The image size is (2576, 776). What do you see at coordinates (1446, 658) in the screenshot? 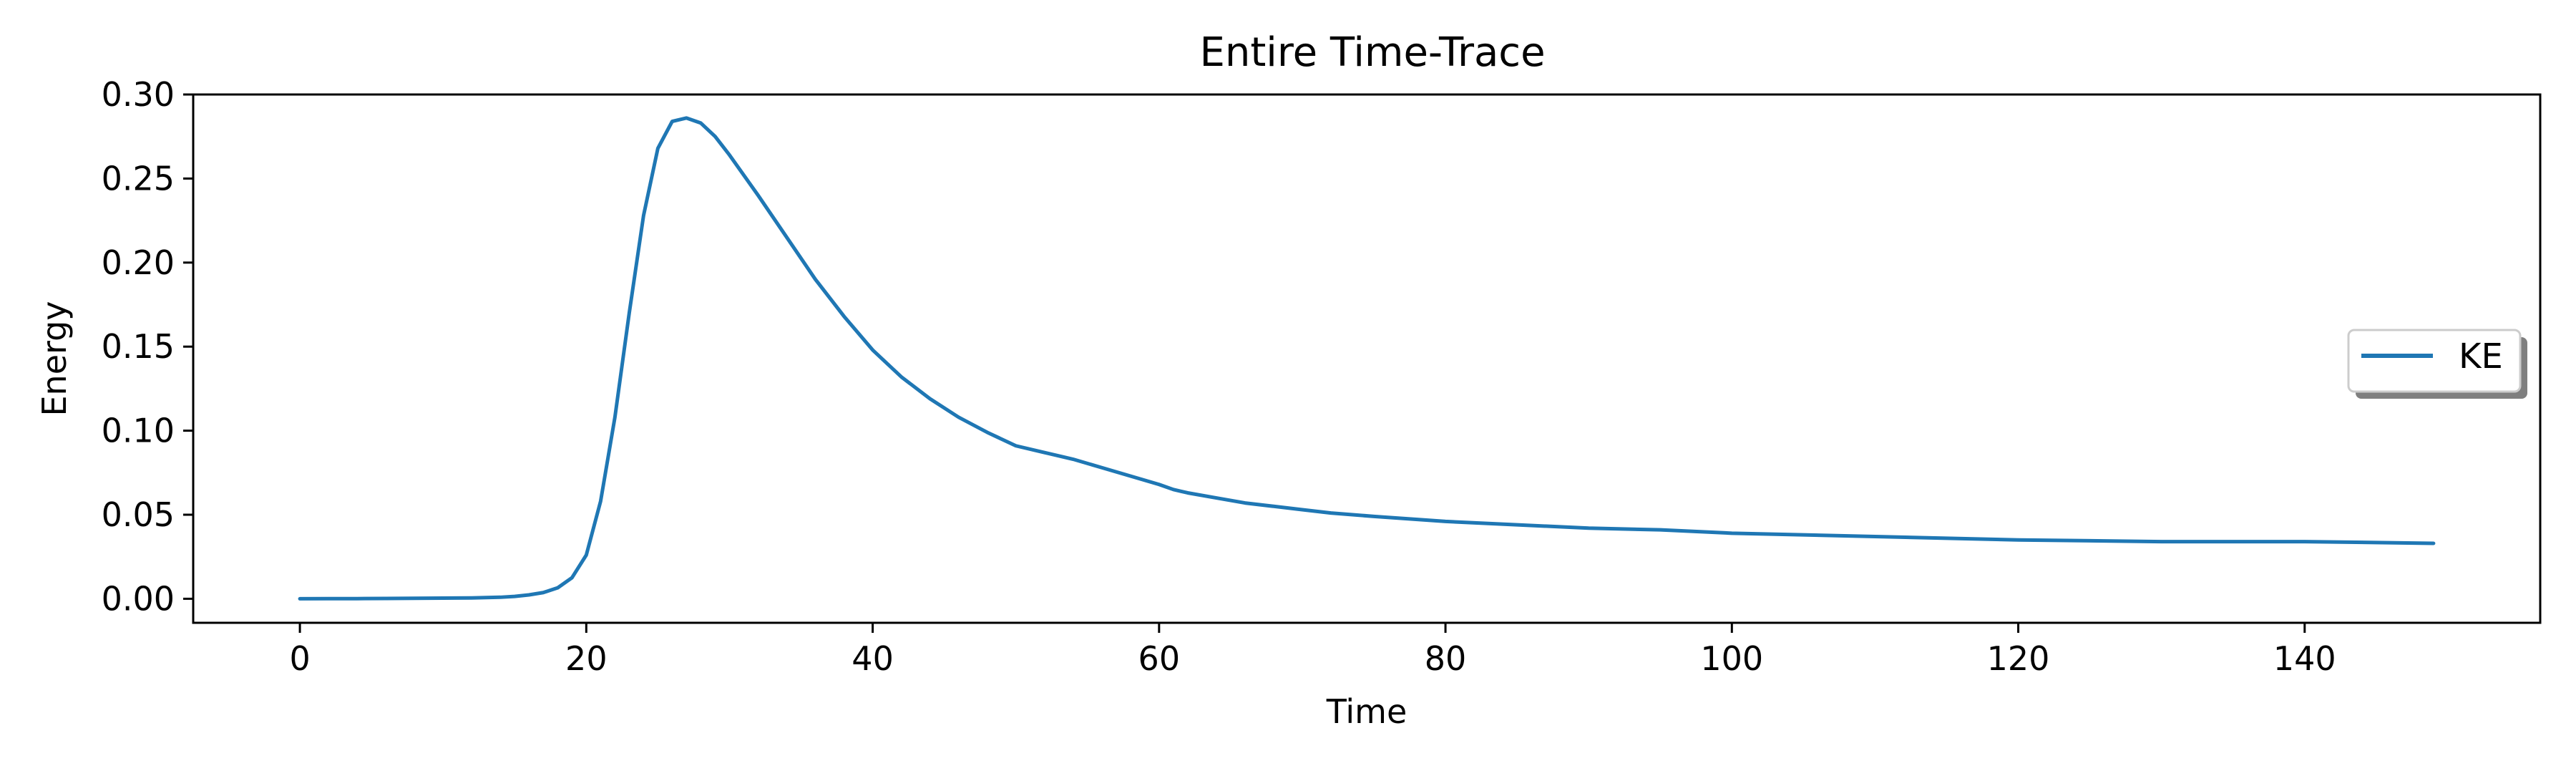
I see `x-tick-label: 80` at bounding box center [1446, 658].